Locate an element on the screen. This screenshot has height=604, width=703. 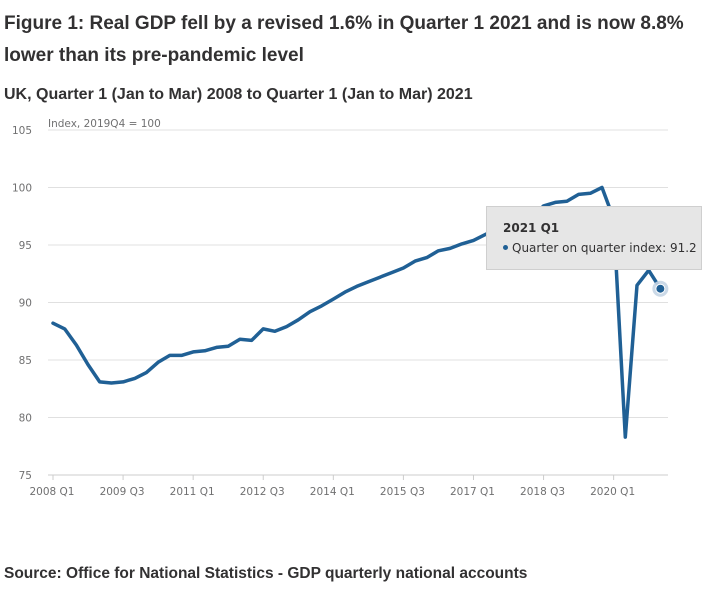
x-tick-label: 2009 Q3 is located at coordinates (122, 492).